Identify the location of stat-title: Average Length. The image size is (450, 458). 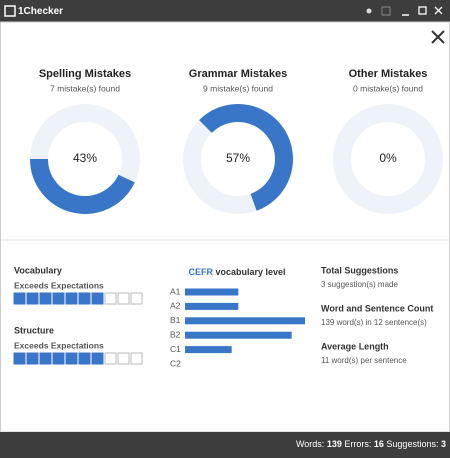
(355, 346).